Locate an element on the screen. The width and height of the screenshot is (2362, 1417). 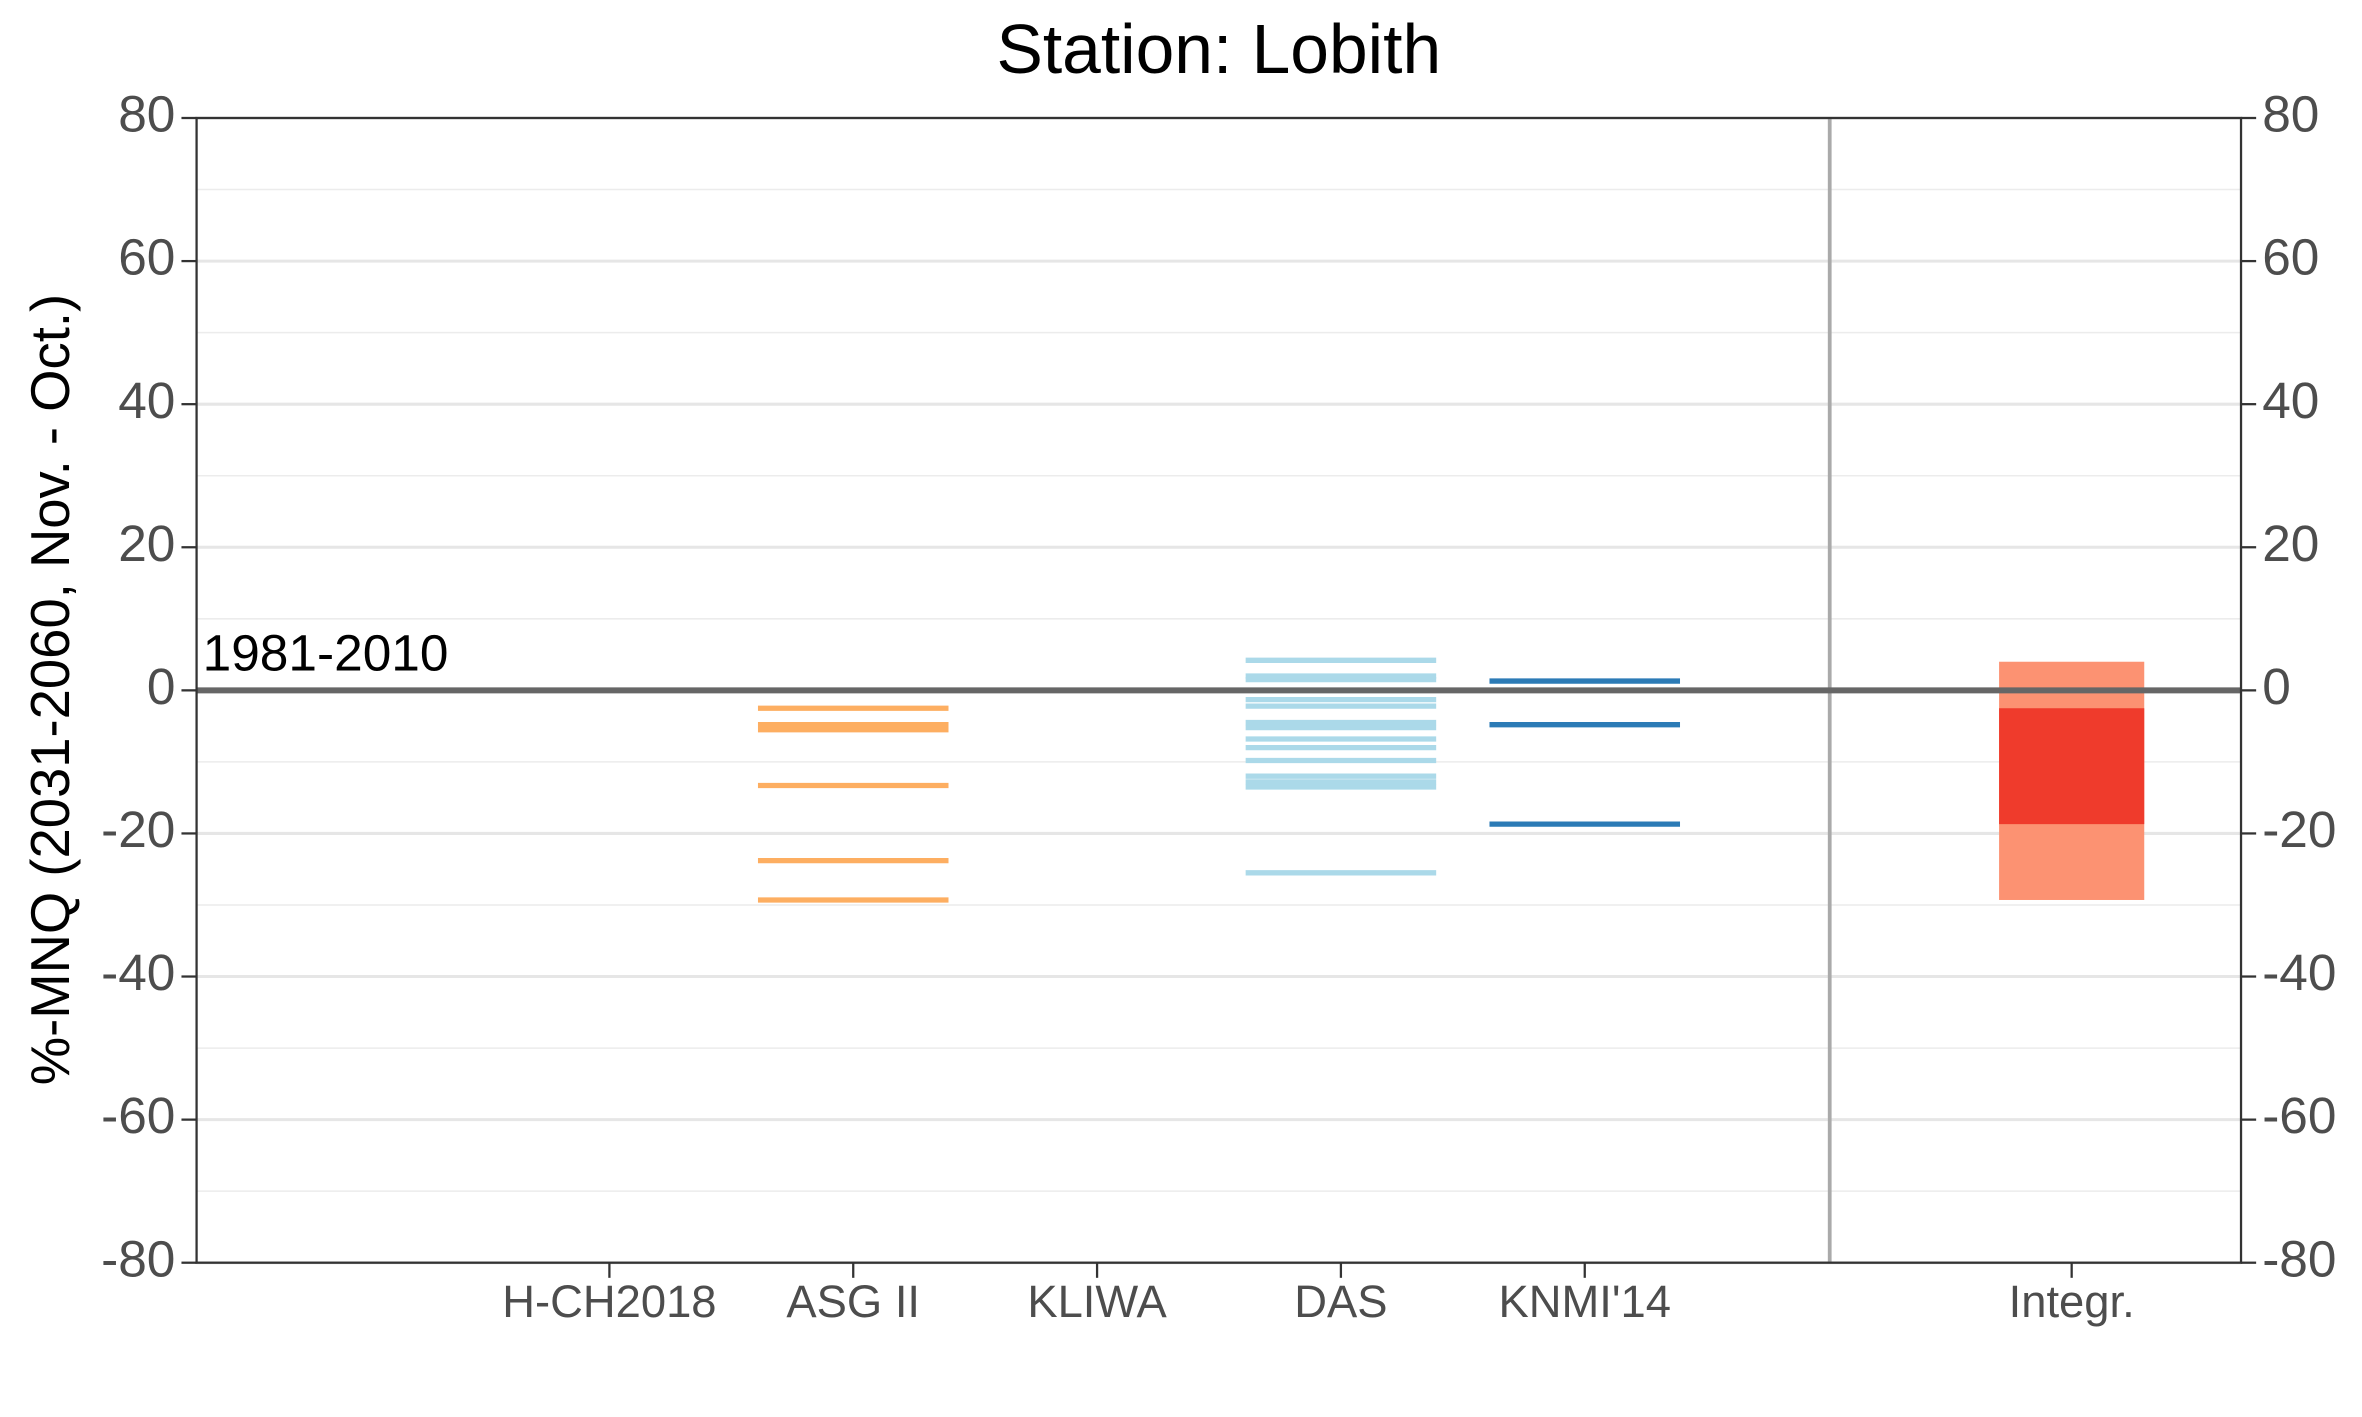
y-tick-label: -60 is located at coordinates (138, 1115).